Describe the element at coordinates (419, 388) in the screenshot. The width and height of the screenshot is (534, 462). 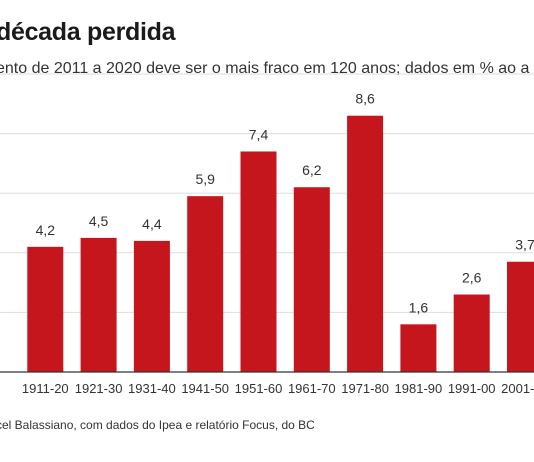
I see `x-tick-label: 1981-90` at that location.